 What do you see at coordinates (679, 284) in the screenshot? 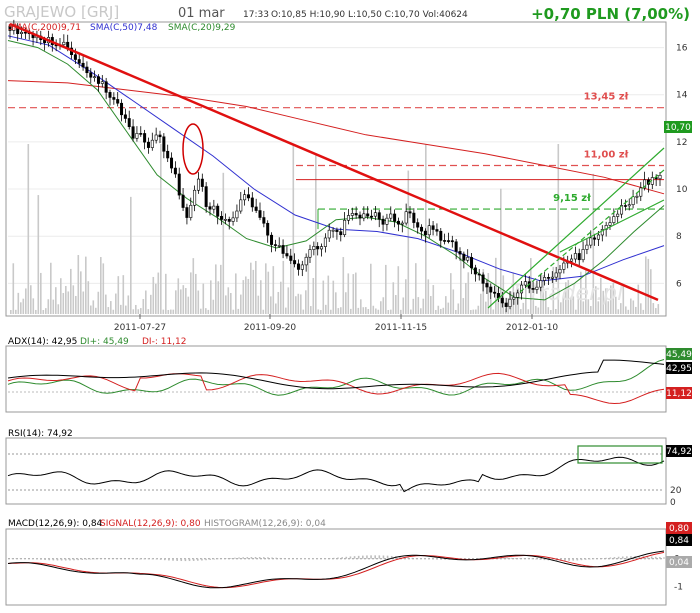
I see `price-y-tick: 6` at bounding box center [679, 284].